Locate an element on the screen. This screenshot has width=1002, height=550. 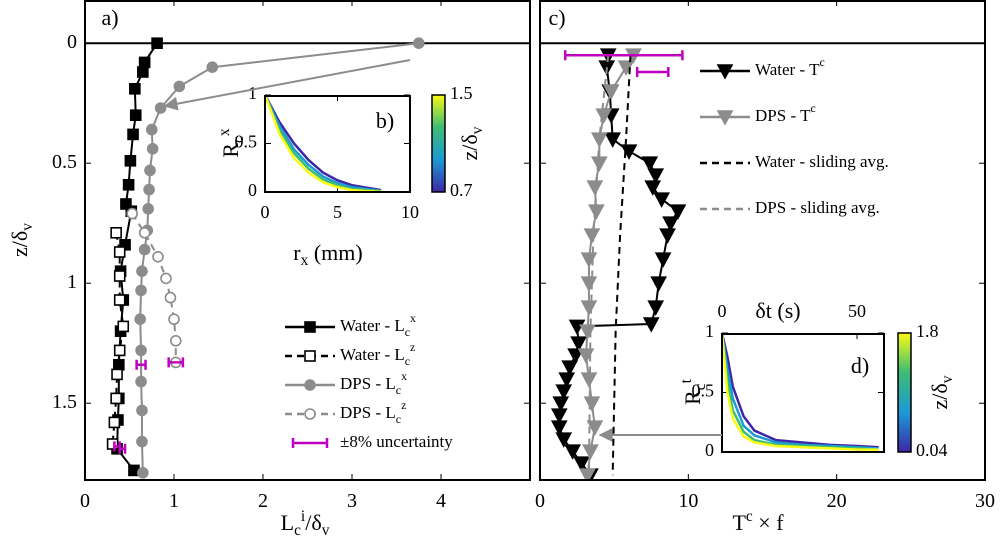
x-axis-label: δt (s) is located at coordinates (777, 310).